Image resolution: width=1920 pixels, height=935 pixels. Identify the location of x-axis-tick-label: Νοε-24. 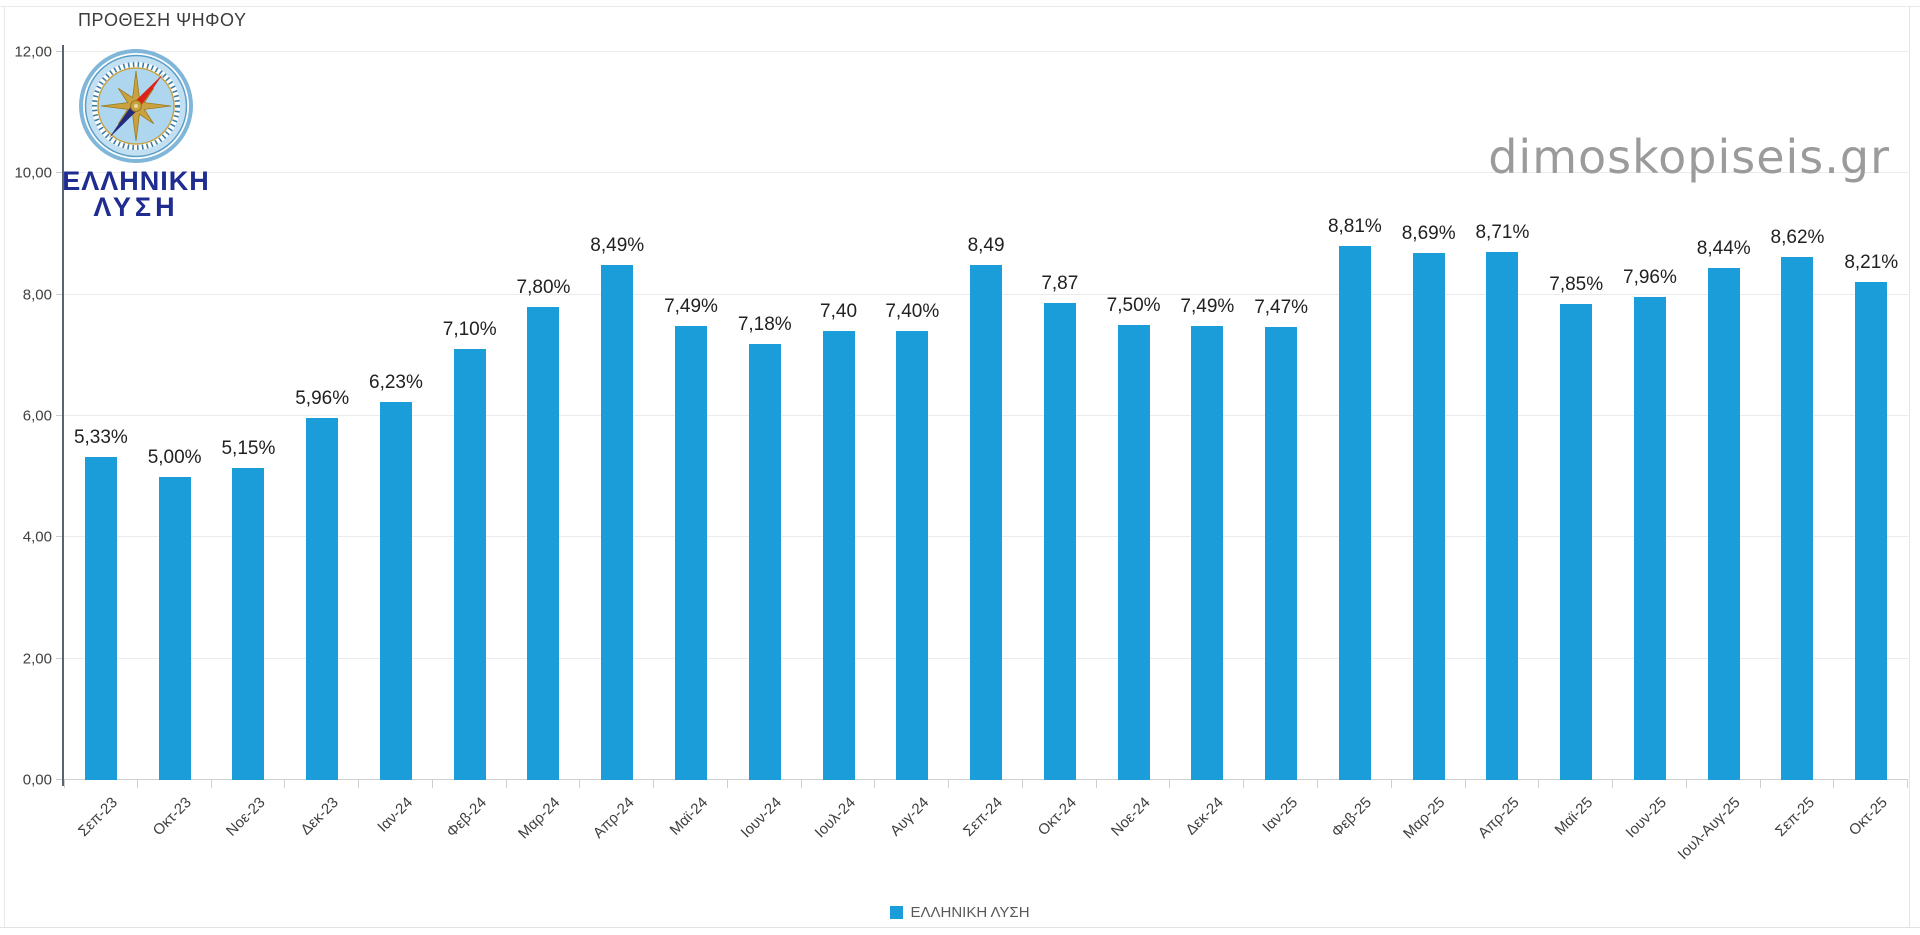
(1130, 817).